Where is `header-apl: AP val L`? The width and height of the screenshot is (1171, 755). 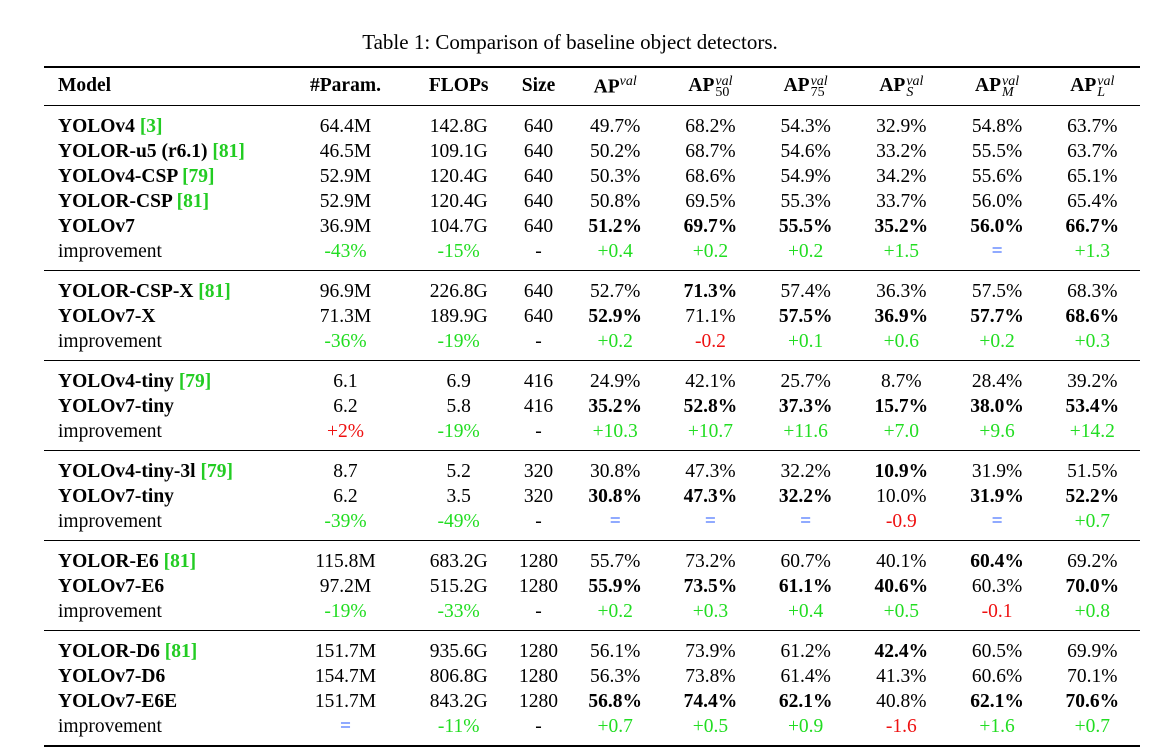 header-apl: AP val L is located at coordinates (1092, 86).